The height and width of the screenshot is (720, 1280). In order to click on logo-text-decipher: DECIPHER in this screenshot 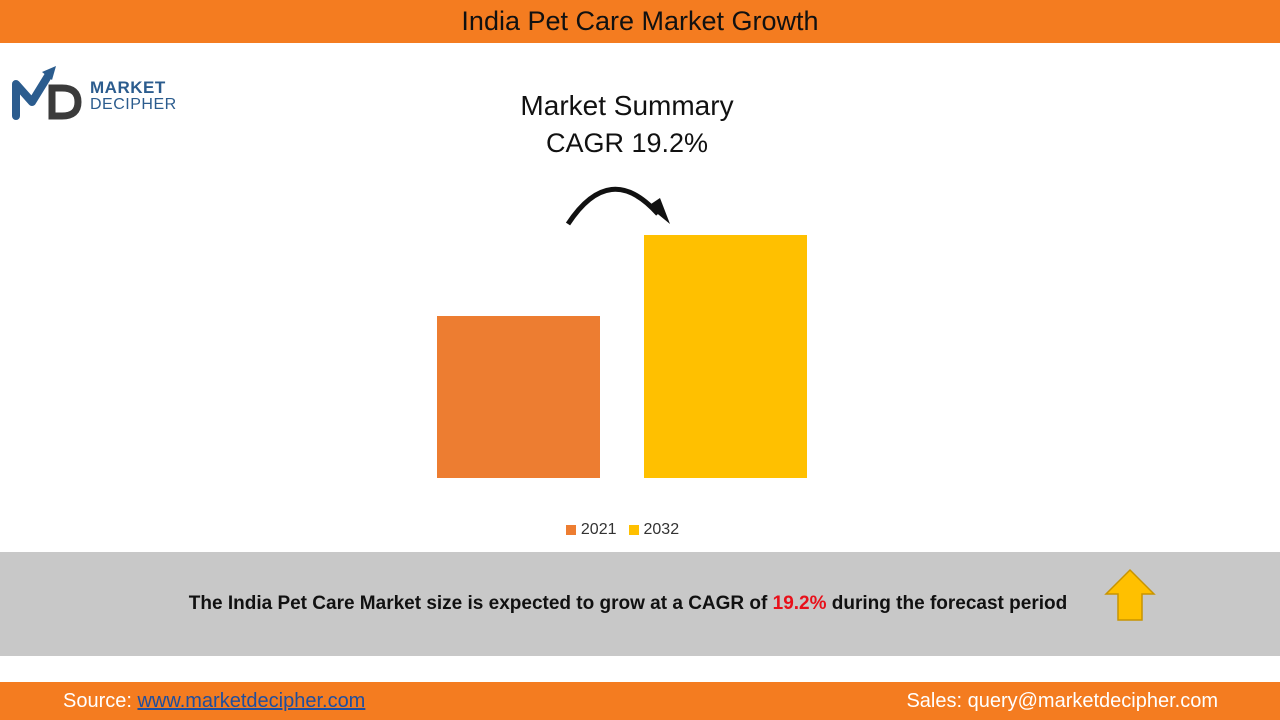, I will do `click(133, 104)`.